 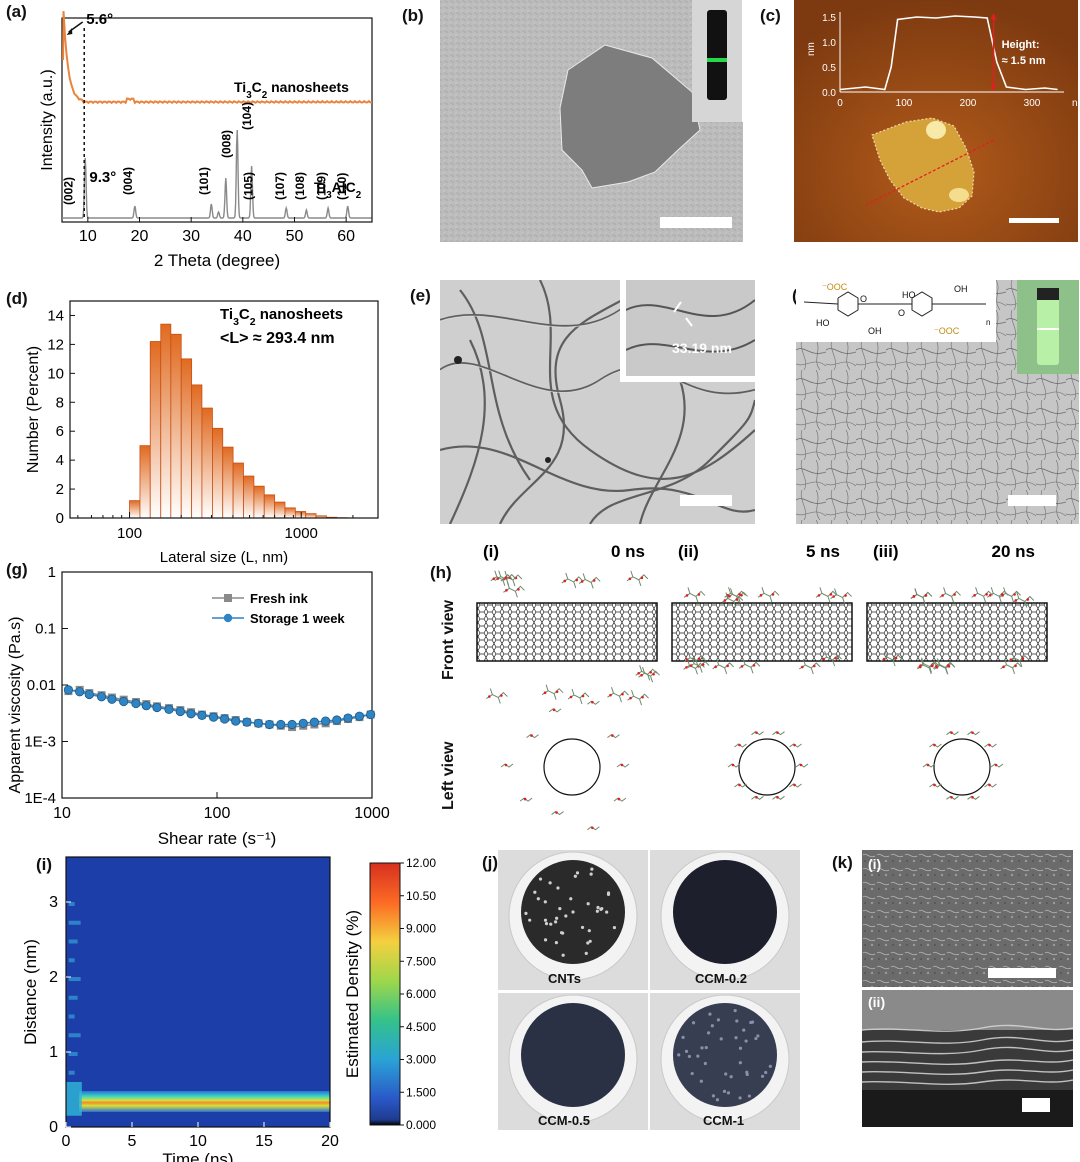 I want to click on nanotube-cross-section, so click(x=572, y=767).